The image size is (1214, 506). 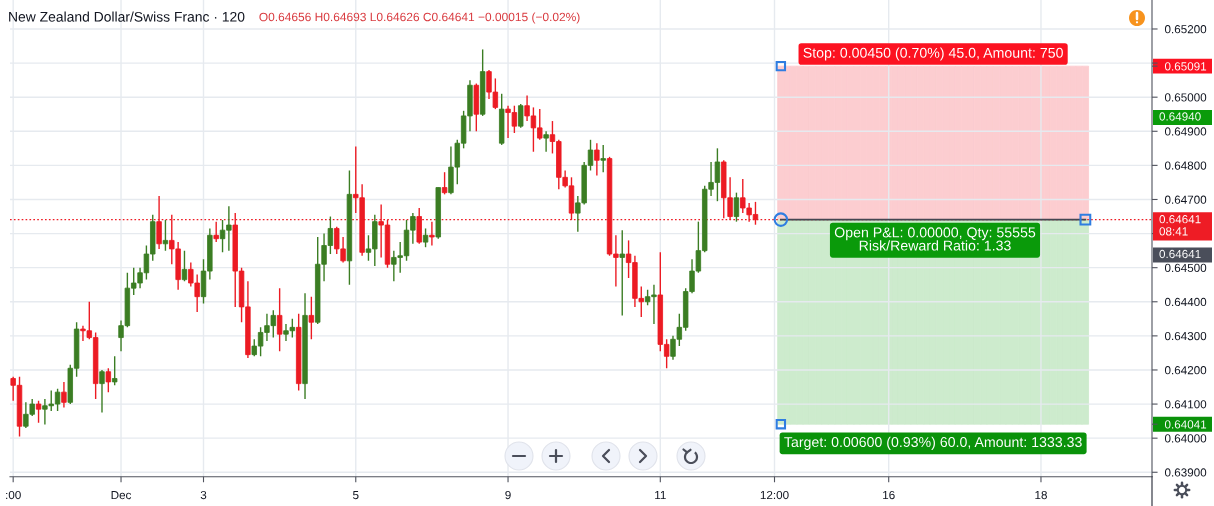 I want to click on series-label: Target: 0.00600 (0.93%) 60.0, Amount: 1333.33, so click(x=933, y=443).